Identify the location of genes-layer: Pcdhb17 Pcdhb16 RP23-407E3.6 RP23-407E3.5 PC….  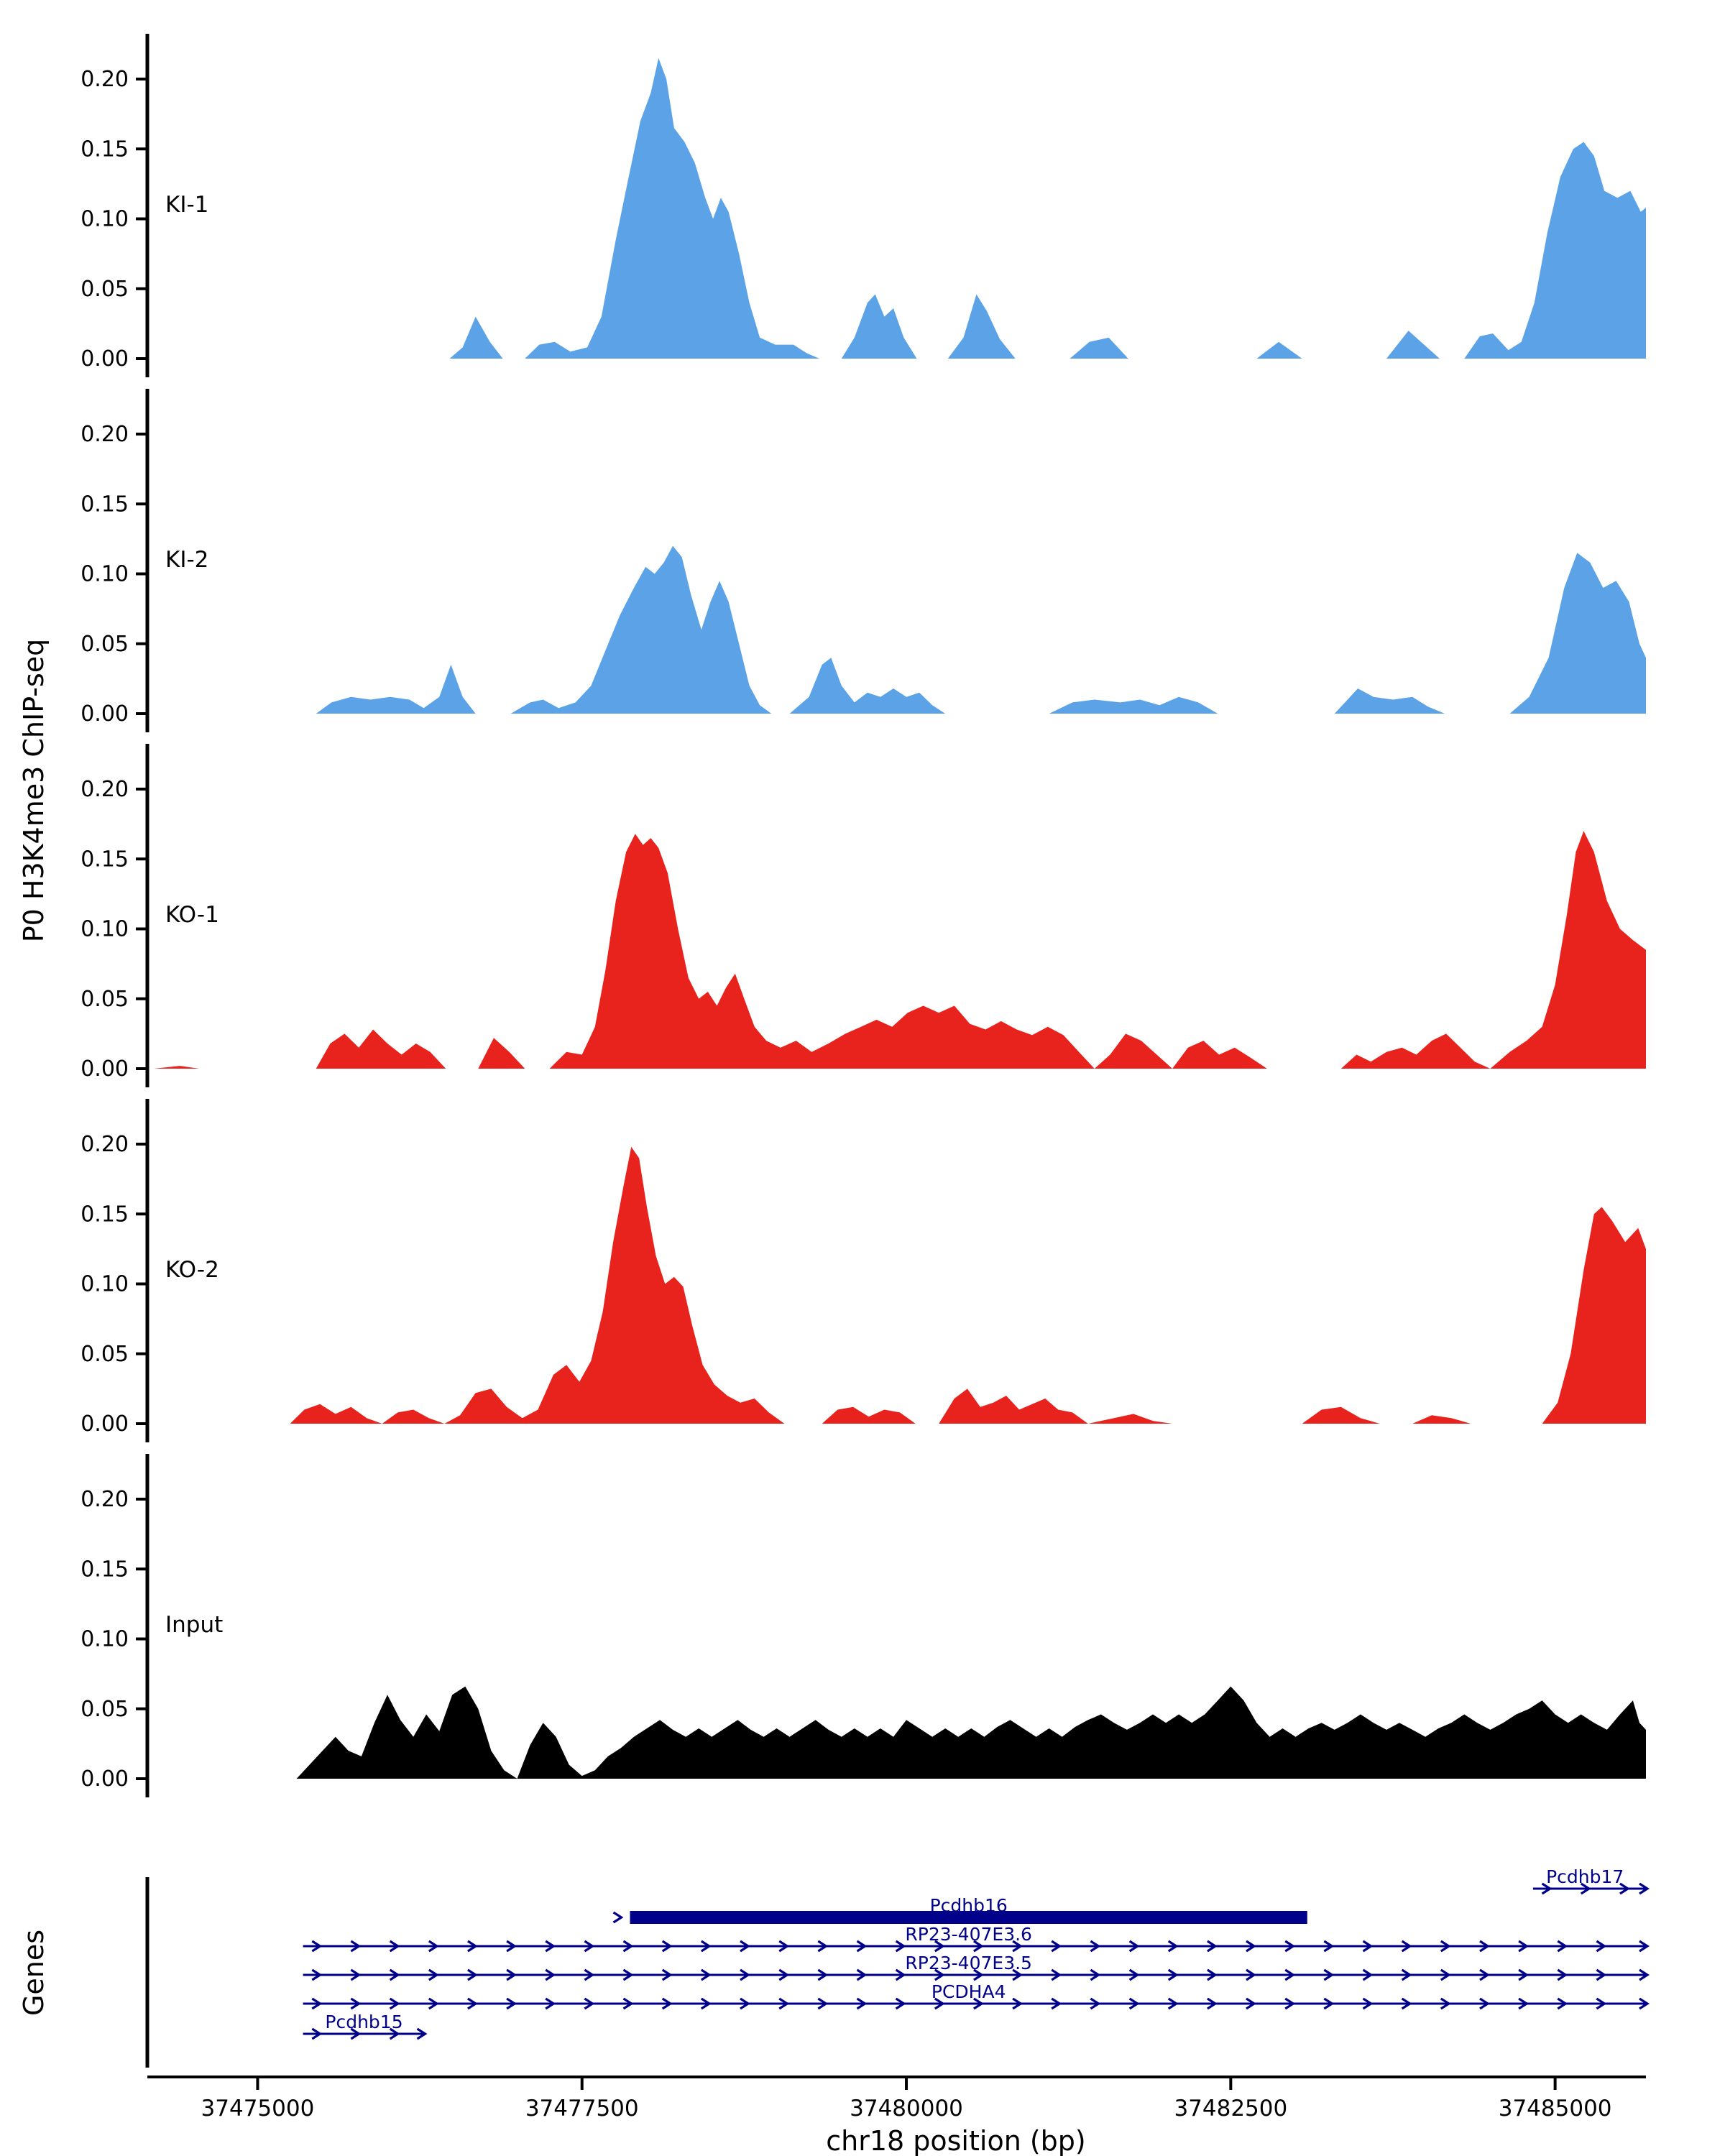
(897, 1967).